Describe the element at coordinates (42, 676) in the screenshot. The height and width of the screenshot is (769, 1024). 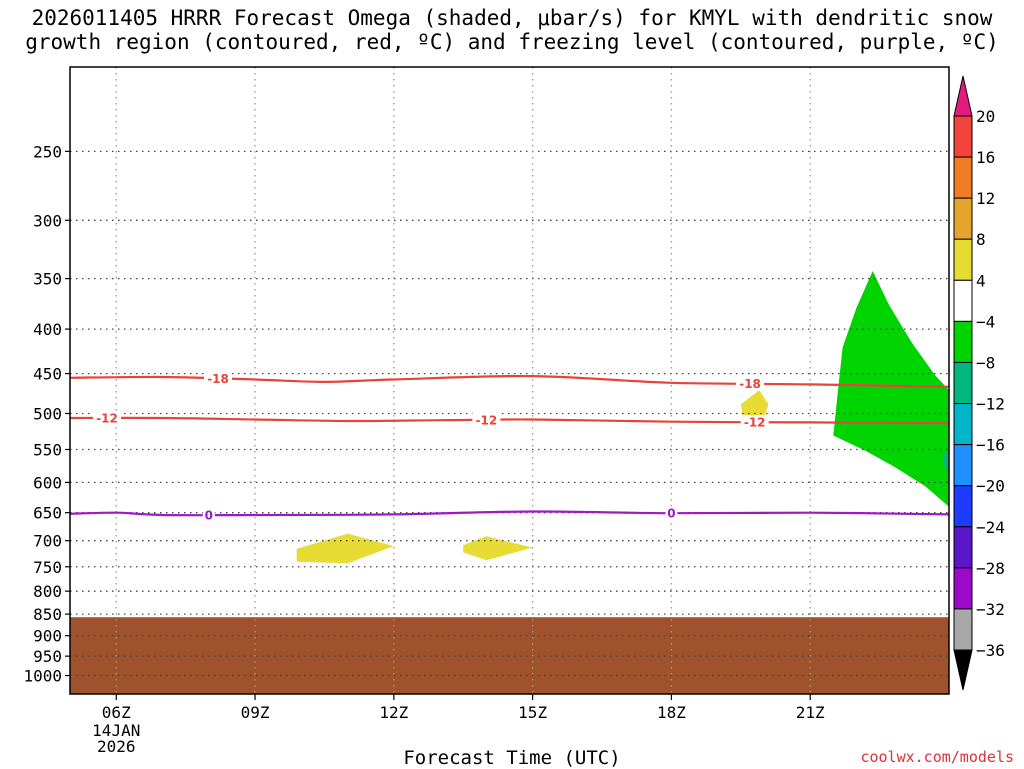
I see `y-tick-label: 1000` at that location.